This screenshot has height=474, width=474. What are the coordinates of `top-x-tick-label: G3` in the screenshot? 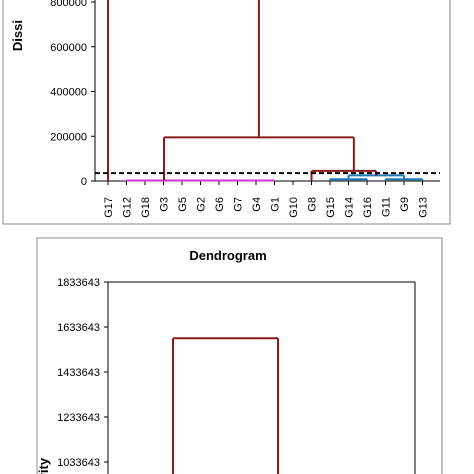 It's located at (165, 204).